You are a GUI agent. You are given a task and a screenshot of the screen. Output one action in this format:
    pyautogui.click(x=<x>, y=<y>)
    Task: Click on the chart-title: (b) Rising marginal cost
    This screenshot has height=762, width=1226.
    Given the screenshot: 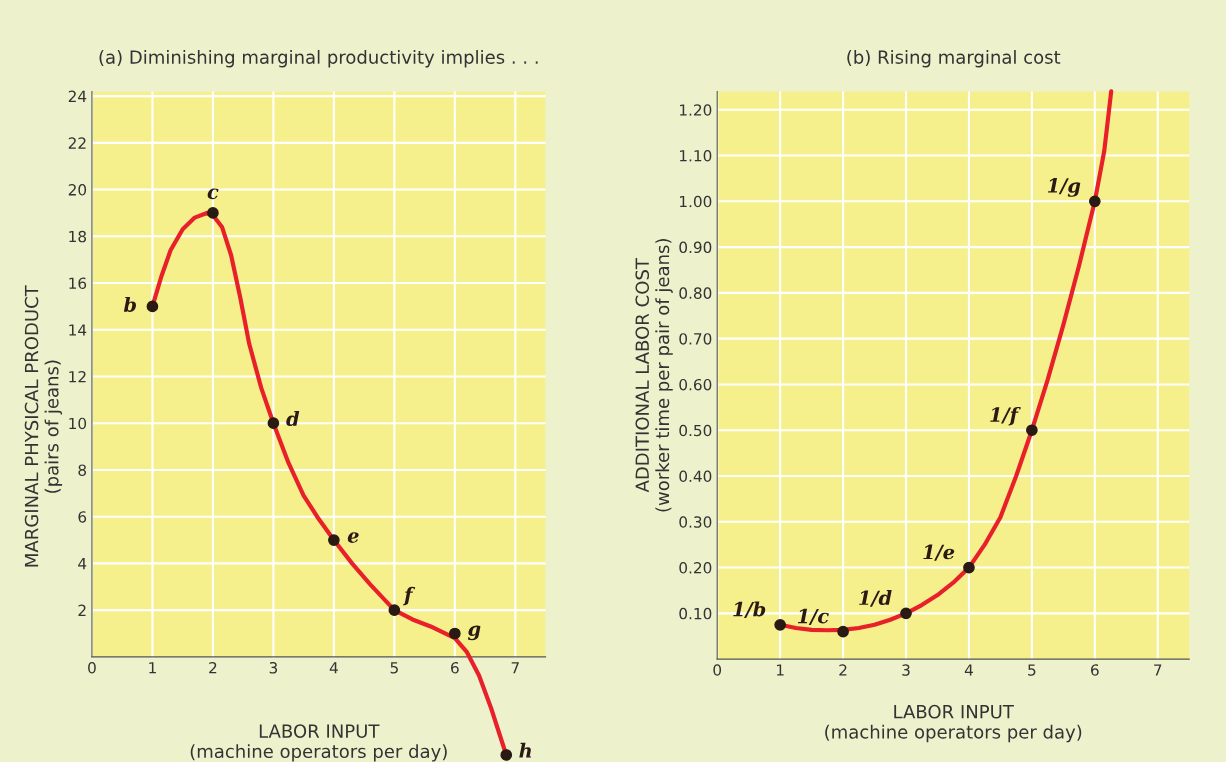 What is the action you would take?
    pyautogui.click(x=954, y=58)
    